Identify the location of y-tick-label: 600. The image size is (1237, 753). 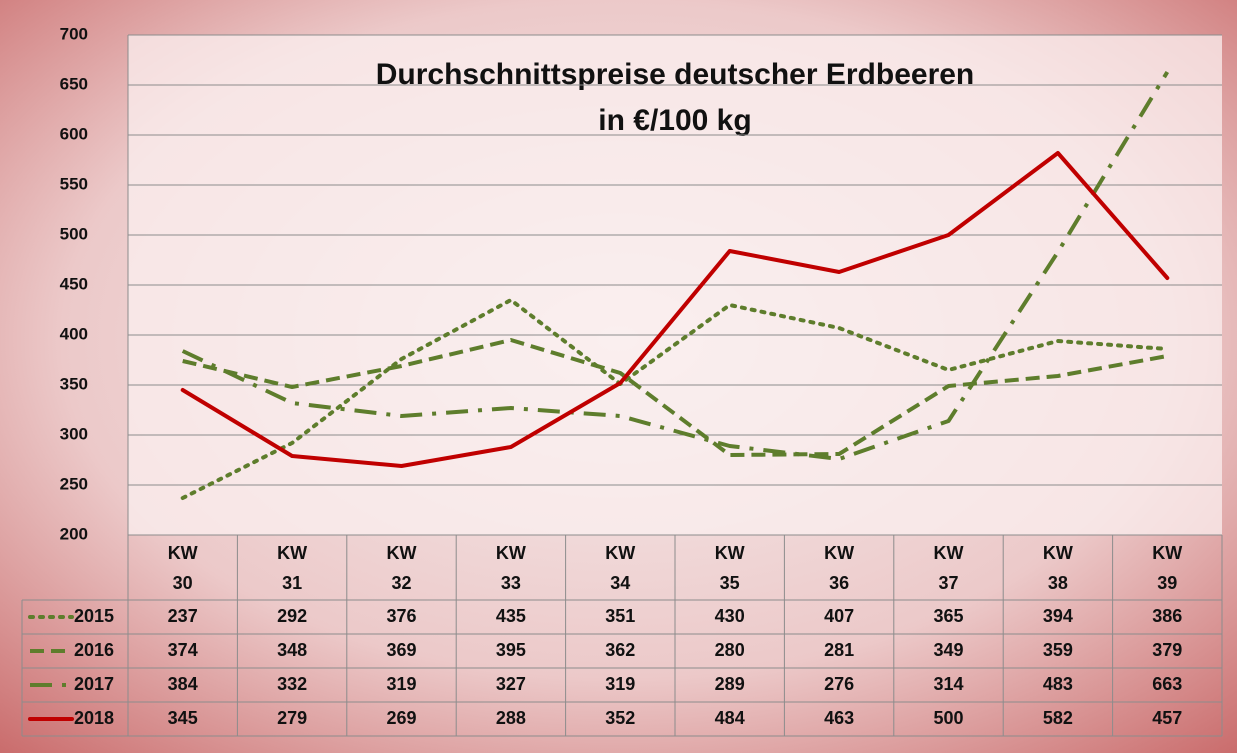
(74, 133).